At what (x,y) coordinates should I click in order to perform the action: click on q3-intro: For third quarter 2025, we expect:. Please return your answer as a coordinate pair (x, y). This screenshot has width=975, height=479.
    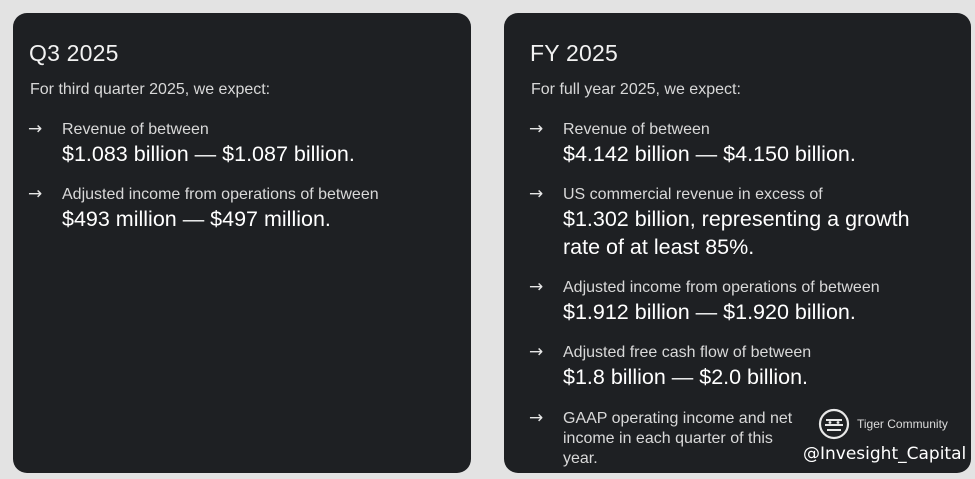
    Looking at the image, I should click on (150, 89).